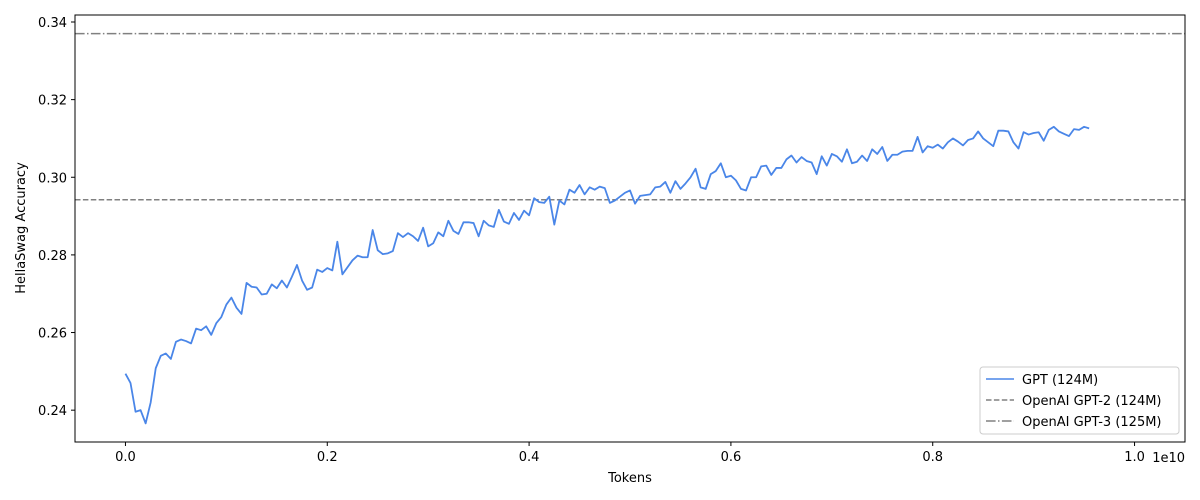  What do you see at coordinates (125, 457) in the screenshot?
I see `x-tick-label: 0.0` at bounding box center [125, 457].